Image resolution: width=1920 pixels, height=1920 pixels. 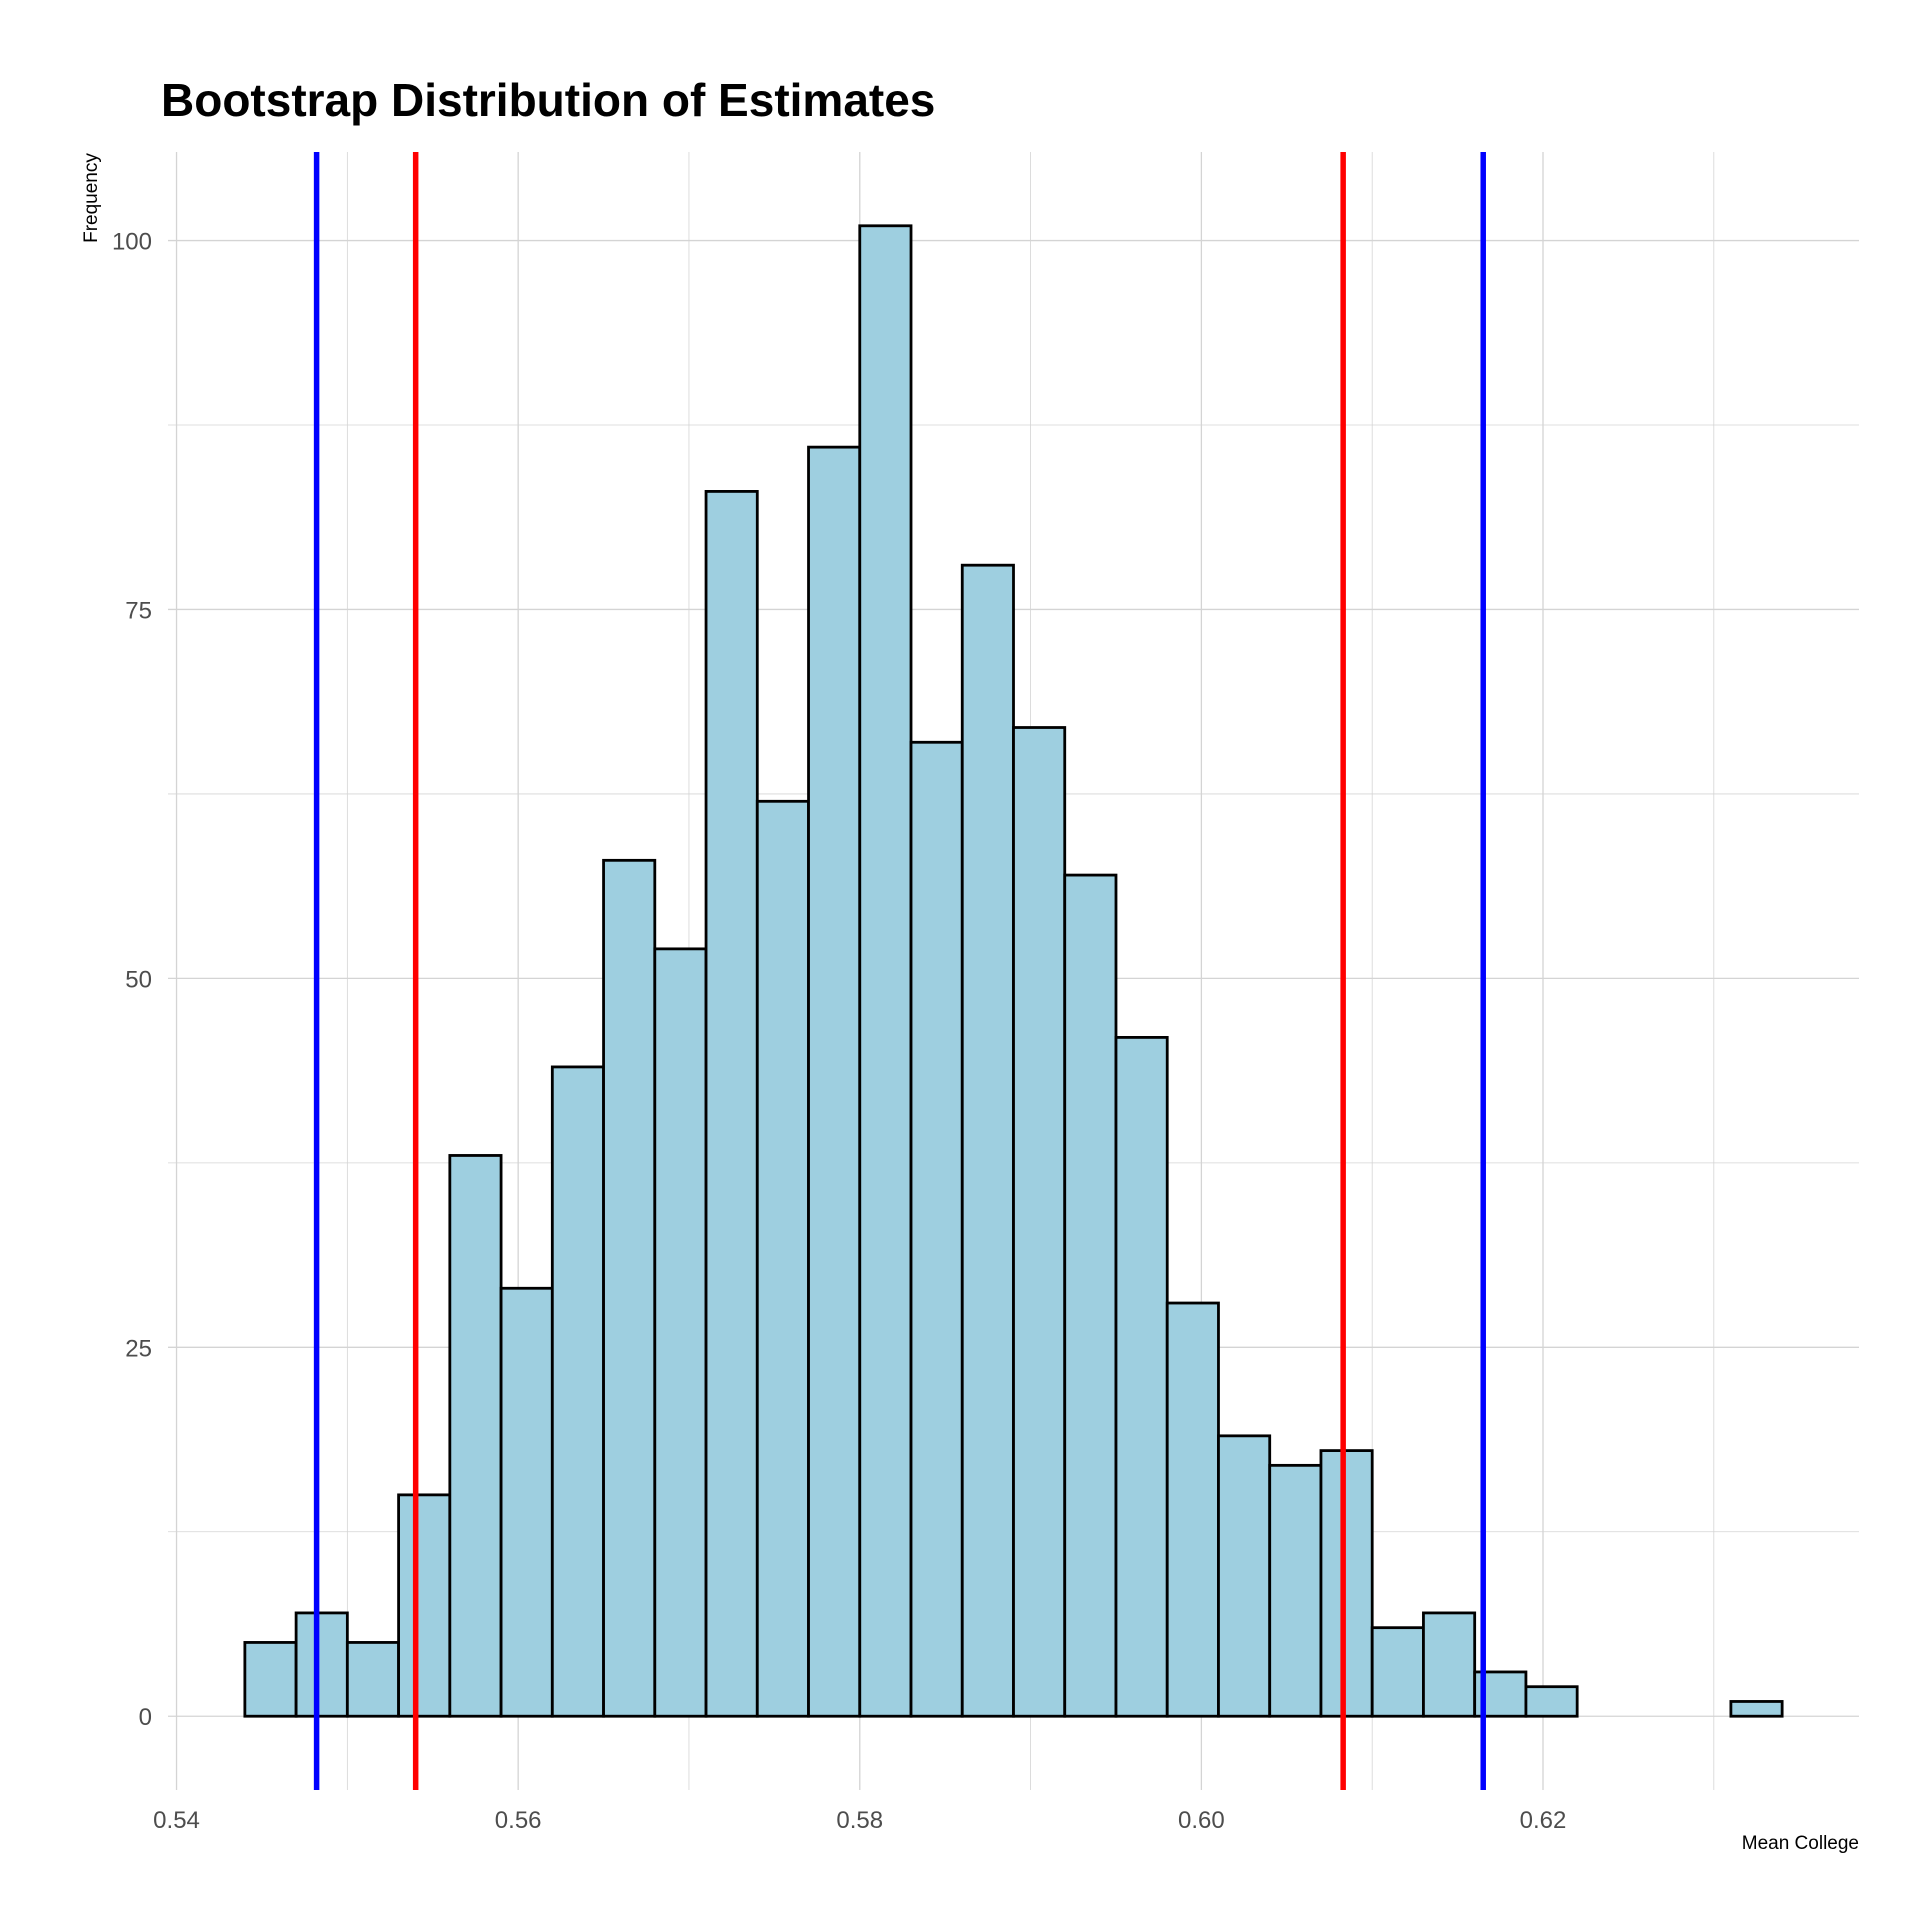 What do you see at coordinates (145, 1717) in the screenshot?
I see `y-tick-label: 0` at bounding box center [145, 1717].